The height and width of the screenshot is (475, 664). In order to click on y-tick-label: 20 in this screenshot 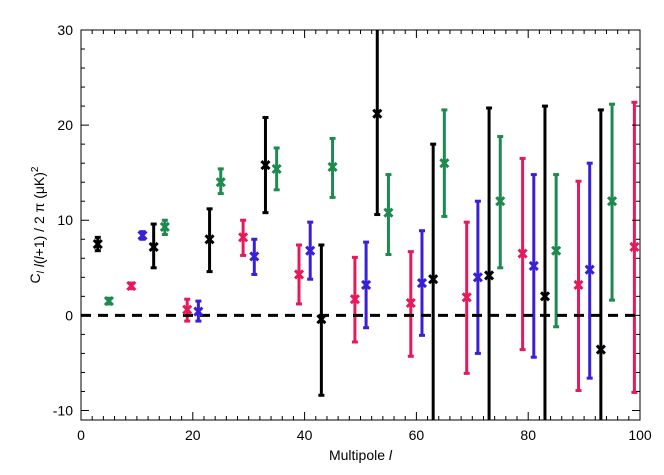, I will do `click(65, 125)`.